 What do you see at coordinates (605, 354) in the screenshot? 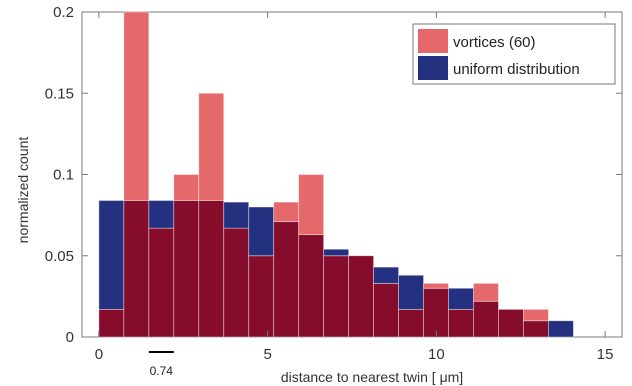
I see `x-tick-label-3: 15` at bounding box center [605, 354].